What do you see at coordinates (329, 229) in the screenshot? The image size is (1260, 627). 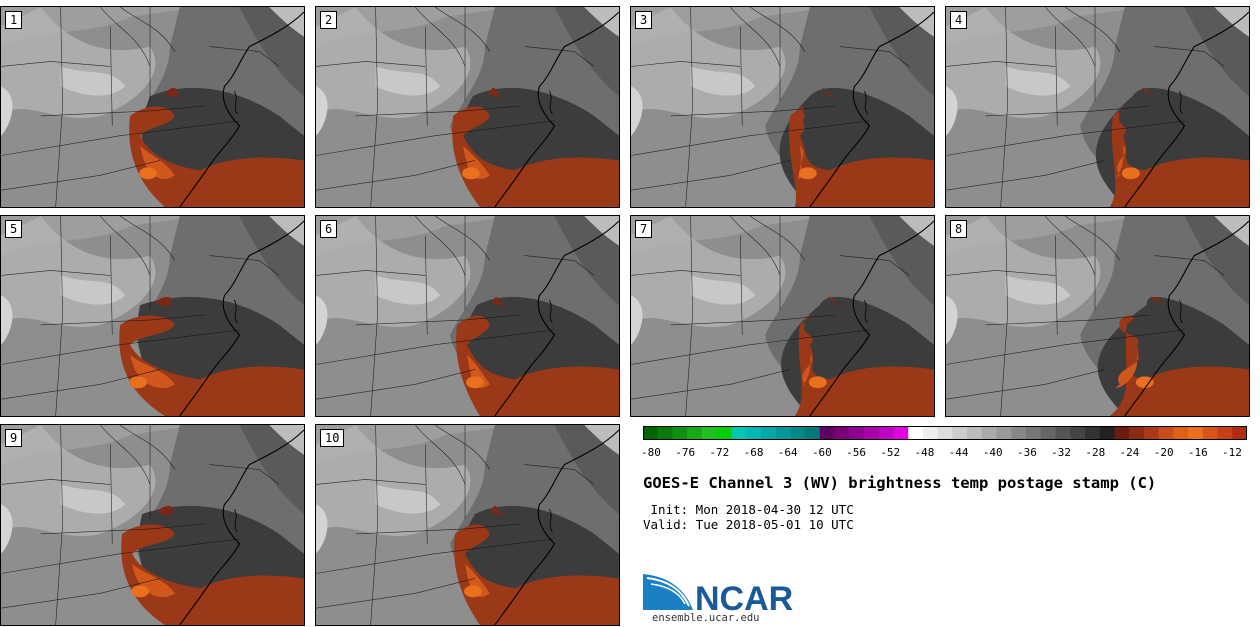 I see `member-number: 6` at bounding box center [329, 229].